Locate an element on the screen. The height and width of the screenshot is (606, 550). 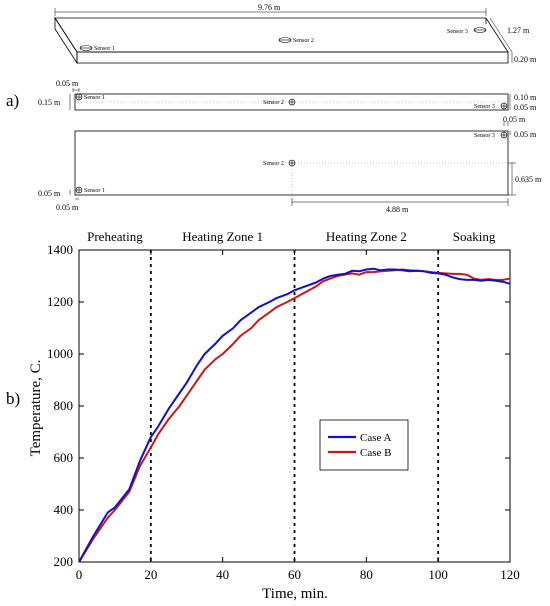
side-dim-right-bottom-label: 0.05 m is located at coordinates (525, 107).